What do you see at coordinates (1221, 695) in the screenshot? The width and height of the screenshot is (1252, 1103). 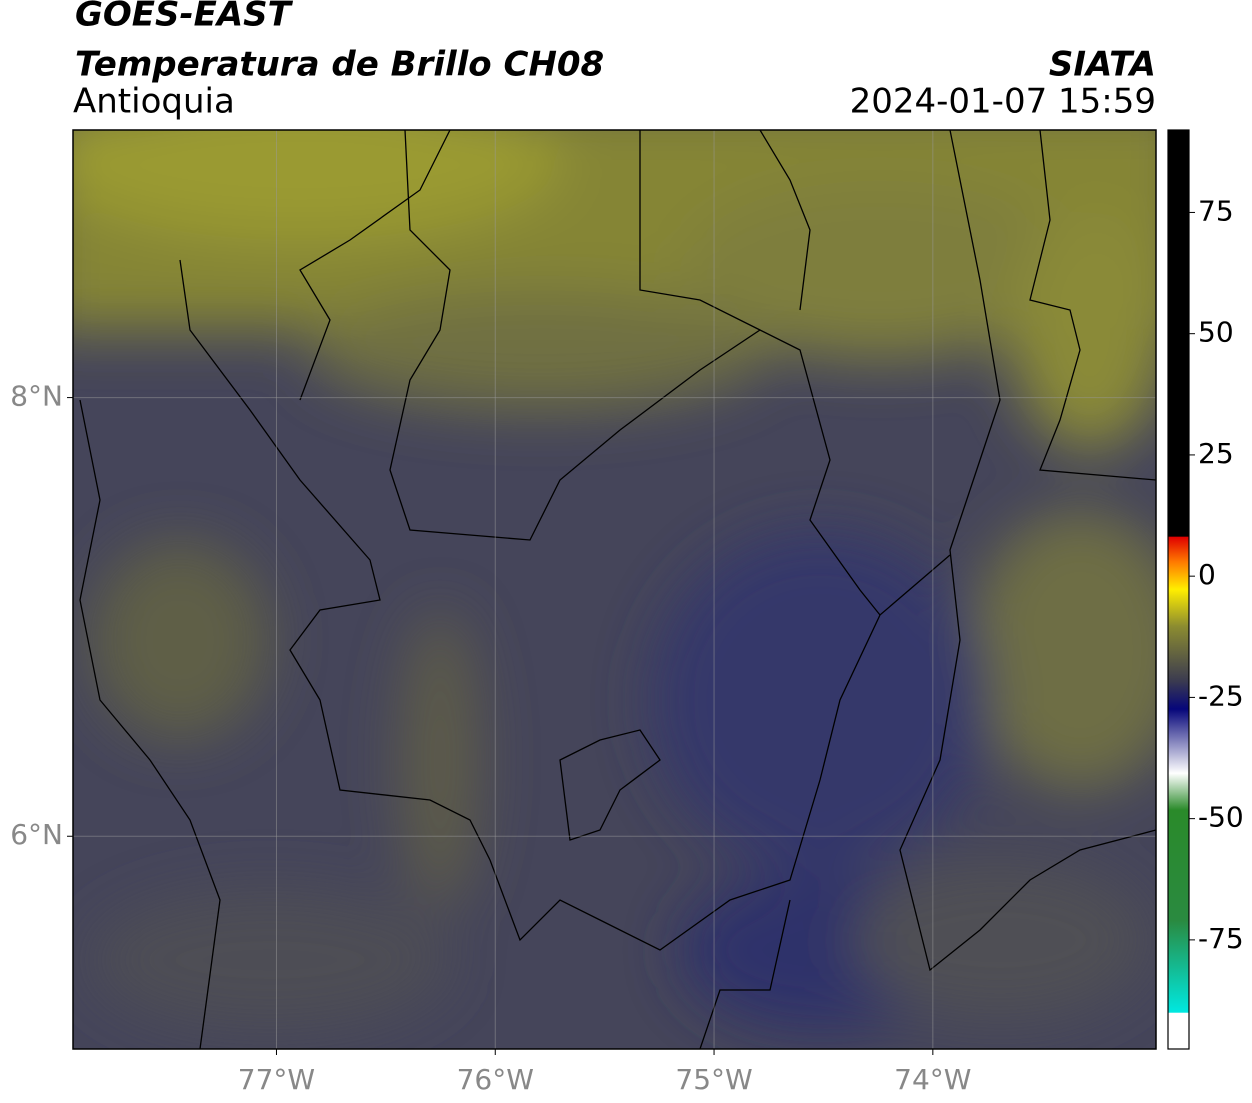 I see `colorbar-tick-label: -25` at bounding box center [1221, 695].